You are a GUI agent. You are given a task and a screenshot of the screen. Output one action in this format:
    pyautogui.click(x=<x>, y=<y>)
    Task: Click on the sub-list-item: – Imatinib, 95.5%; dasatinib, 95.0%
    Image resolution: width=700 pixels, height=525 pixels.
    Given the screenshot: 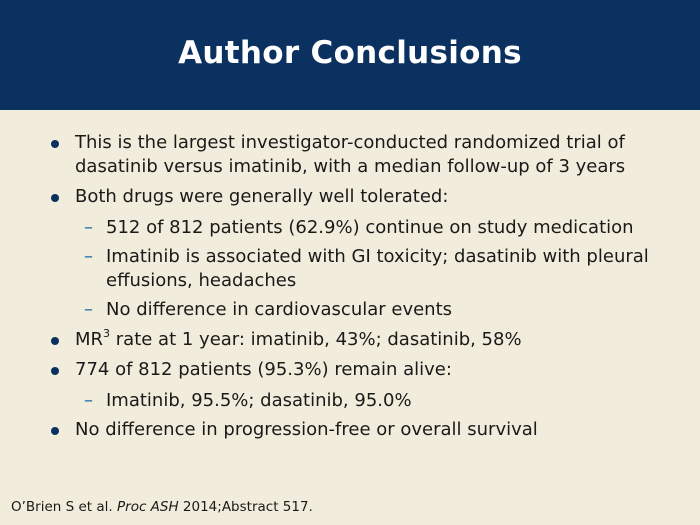 What is the action you would take?
    pyautogui.click(x=350, y=401)
    